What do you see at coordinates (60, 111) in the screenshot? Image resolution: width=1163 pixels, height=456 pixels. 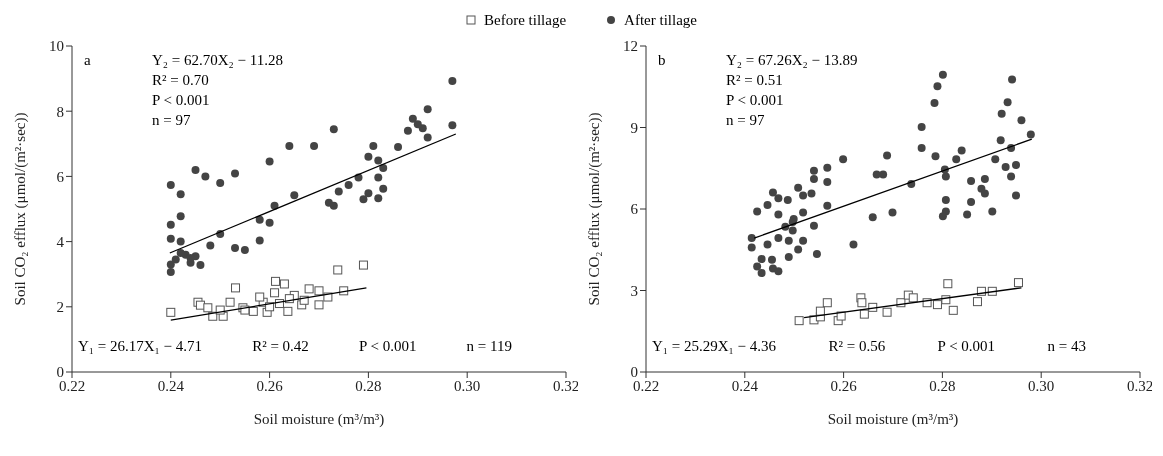 I see `y-tick-label: 8` at bounding box center [60, 111].